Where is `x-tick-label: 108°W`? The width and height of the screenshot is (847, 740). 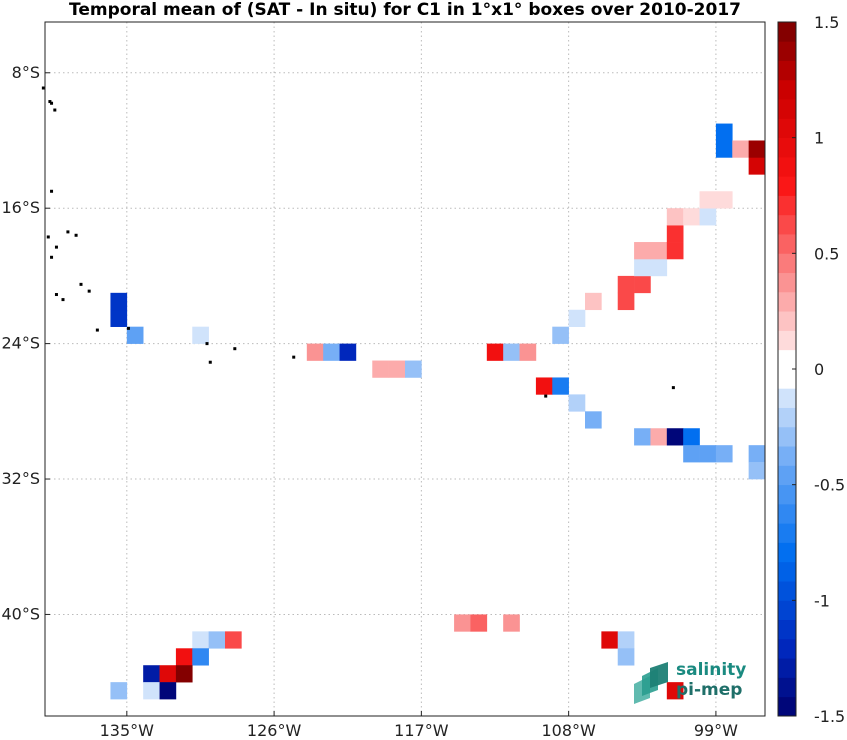
x-tick-label: 108°W is located at coordinates (568, 730).